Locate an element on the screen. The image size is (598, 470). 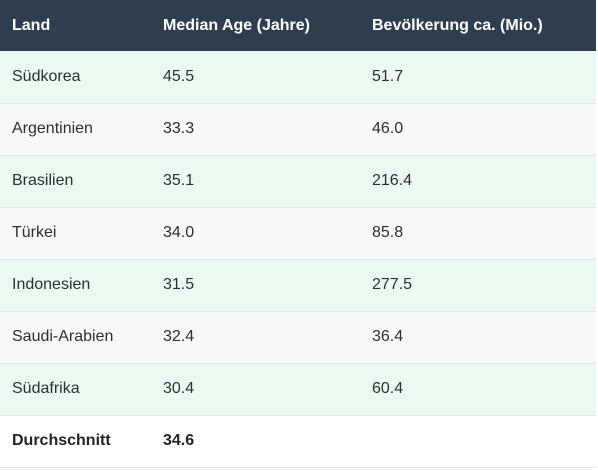
cell-median-age: 31.5 is located at coordinates (179, 284).